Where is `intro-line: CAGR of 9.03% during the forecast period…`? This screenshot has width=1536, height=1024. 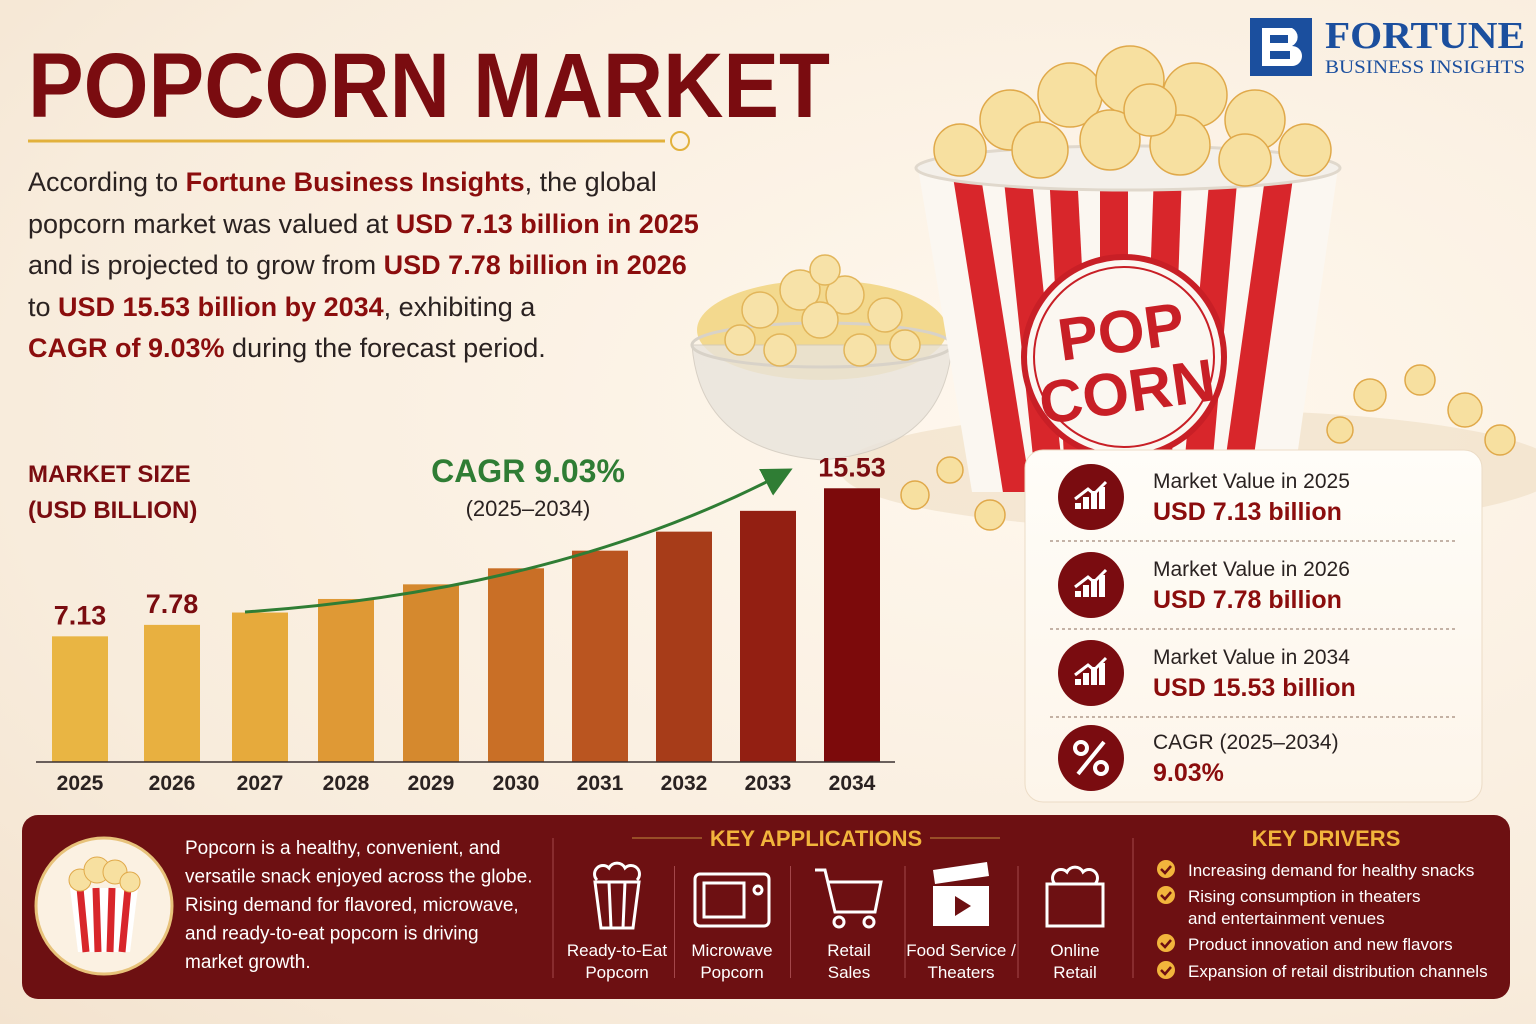
intro-line: CAGR of 9.03% during the forecast period… is located at coordinates (363, 349).